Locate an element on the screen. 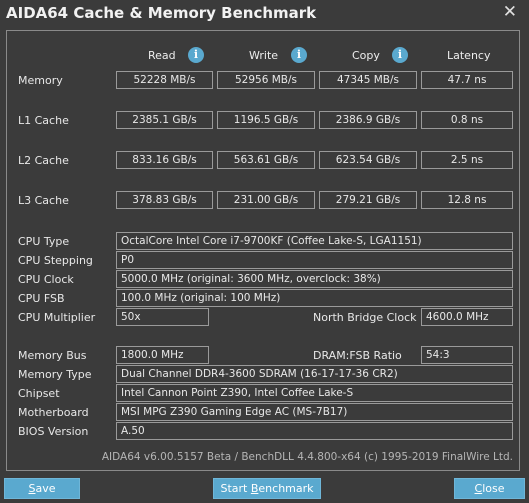 This screenshot has height=503, width=529. l1-read-value: 2385.1 GB/s is located at coordinates (164, 120).